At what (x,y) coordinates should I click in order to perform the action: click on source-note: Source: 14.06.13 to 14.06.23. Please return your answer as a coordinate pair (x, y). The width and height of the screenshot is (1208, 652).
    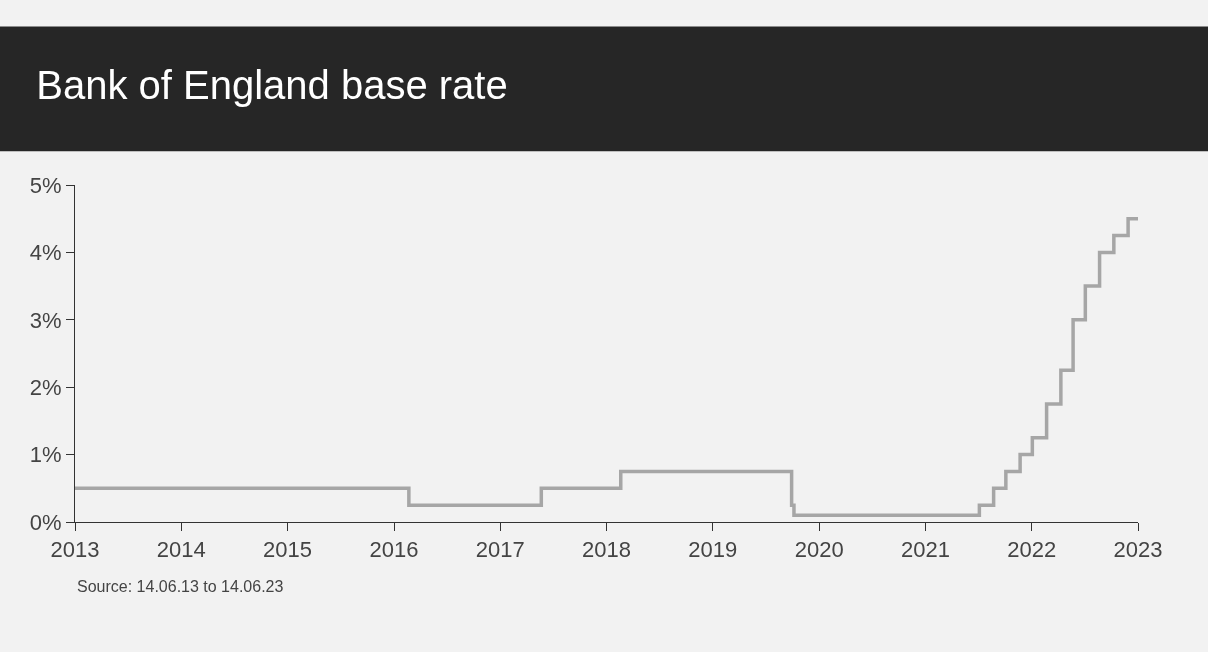
    Looking at the image, I should click on (180, 586).